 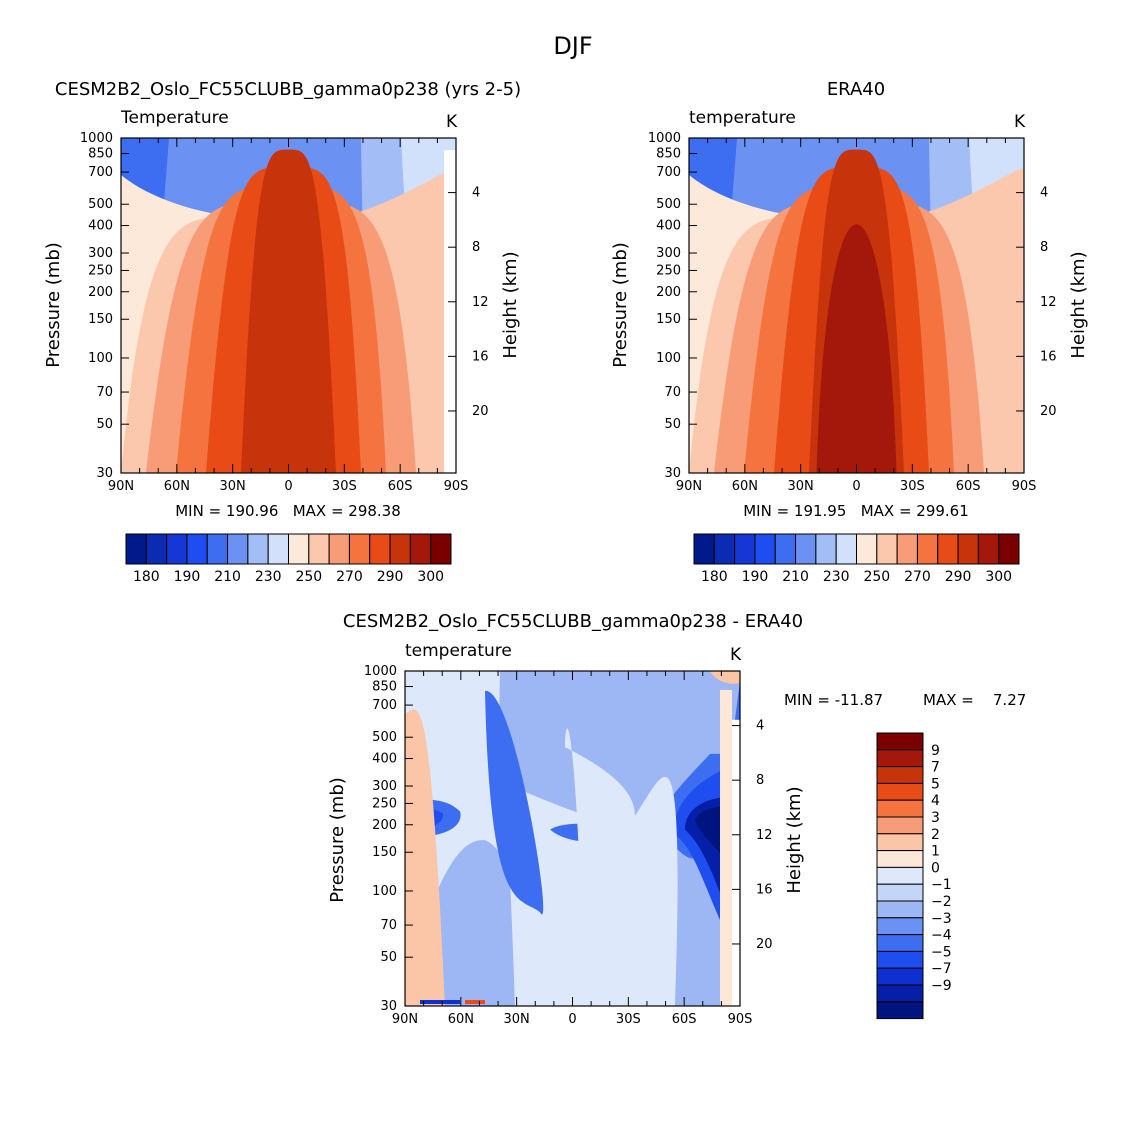 I want to click on panel-obs-colorbar: 180 190 210 230 250 270 290 300, so click(x=856, y=559).